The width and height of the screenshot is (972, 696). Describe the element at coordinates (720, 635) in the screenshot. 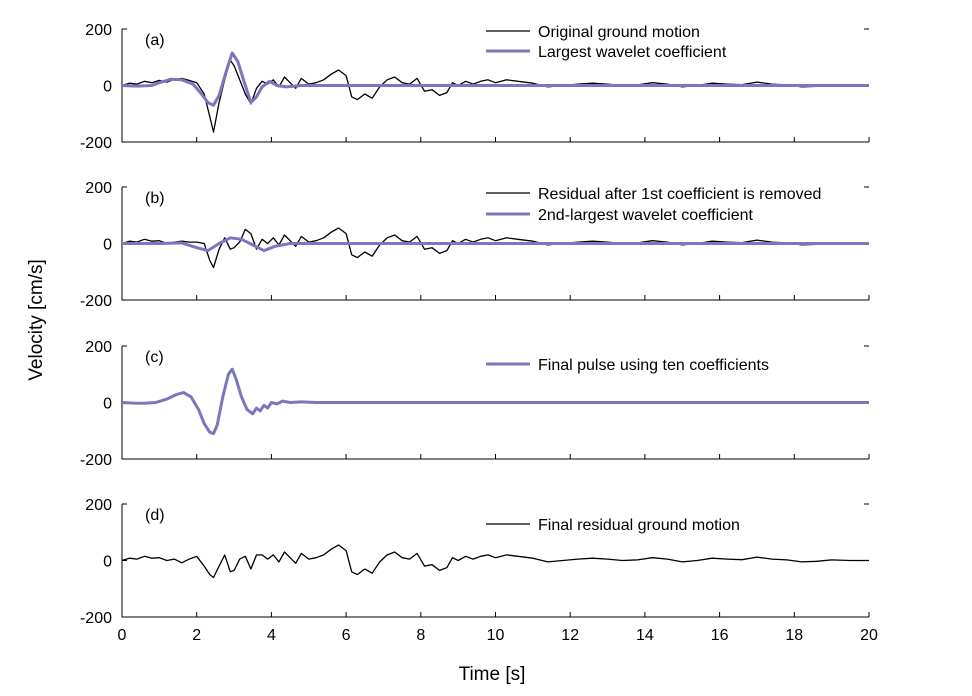

I see `x-tick-label: 16` at that location.